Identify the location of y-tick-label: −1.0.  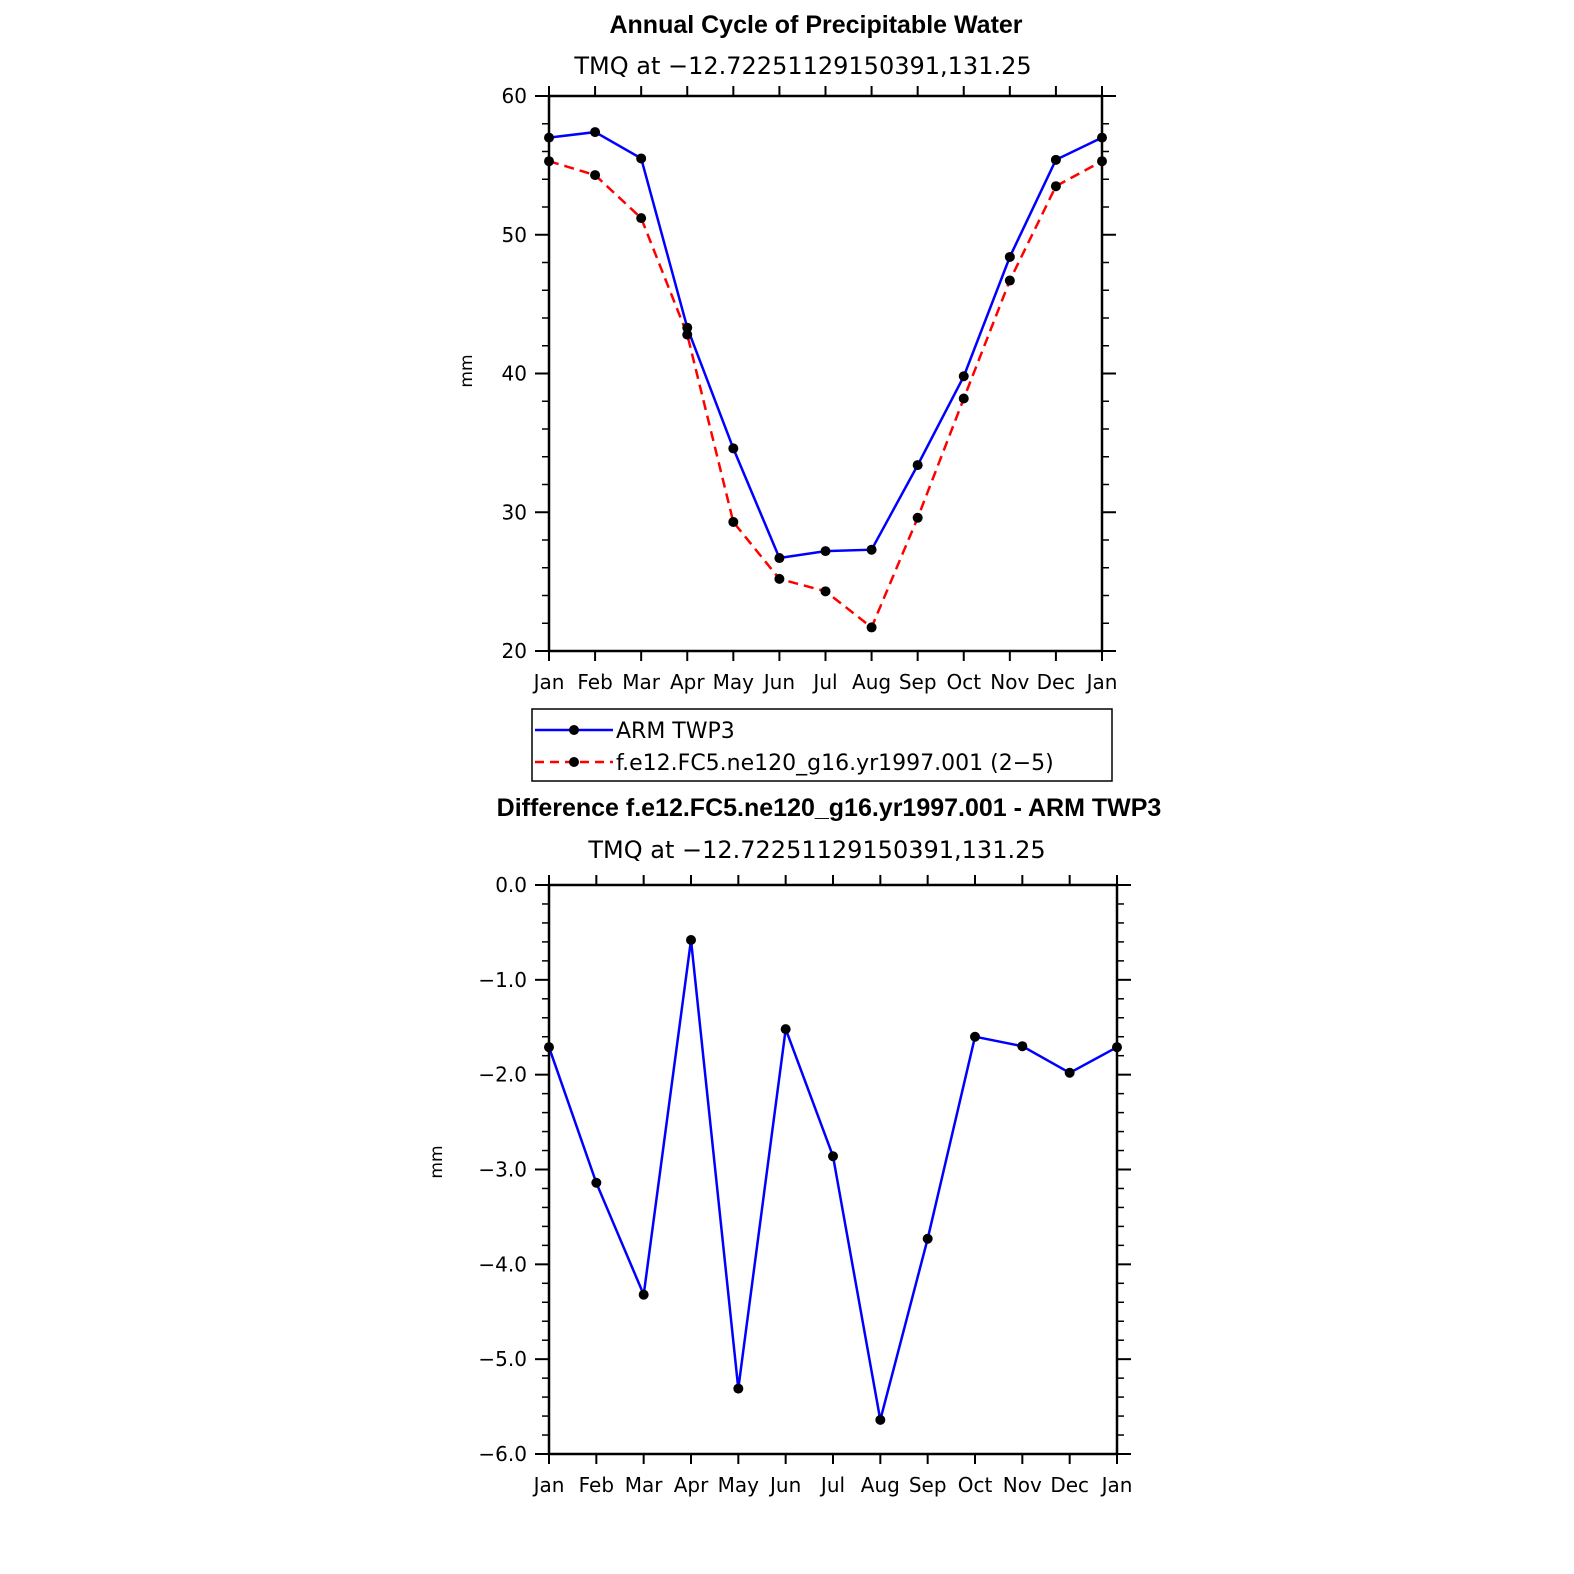
(502, 980).